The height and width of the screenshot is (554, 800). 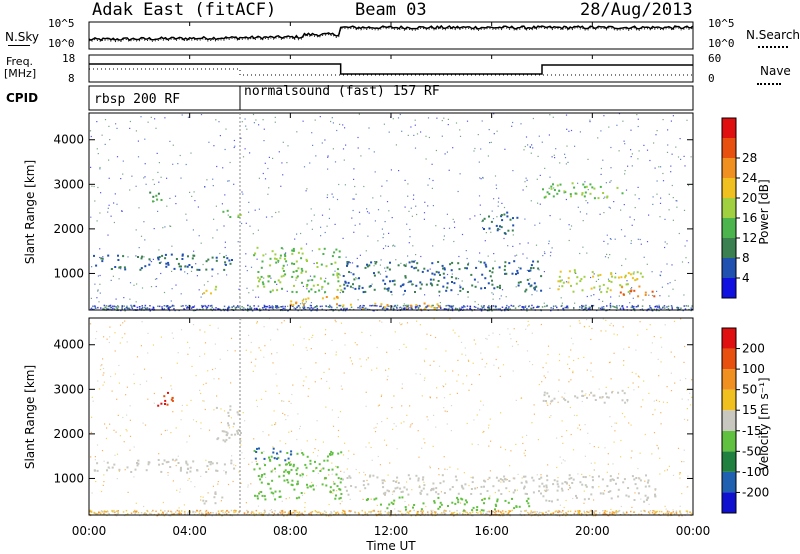 I want to click on date-title: 28/Aug/2013, so click(x=636, y=10).